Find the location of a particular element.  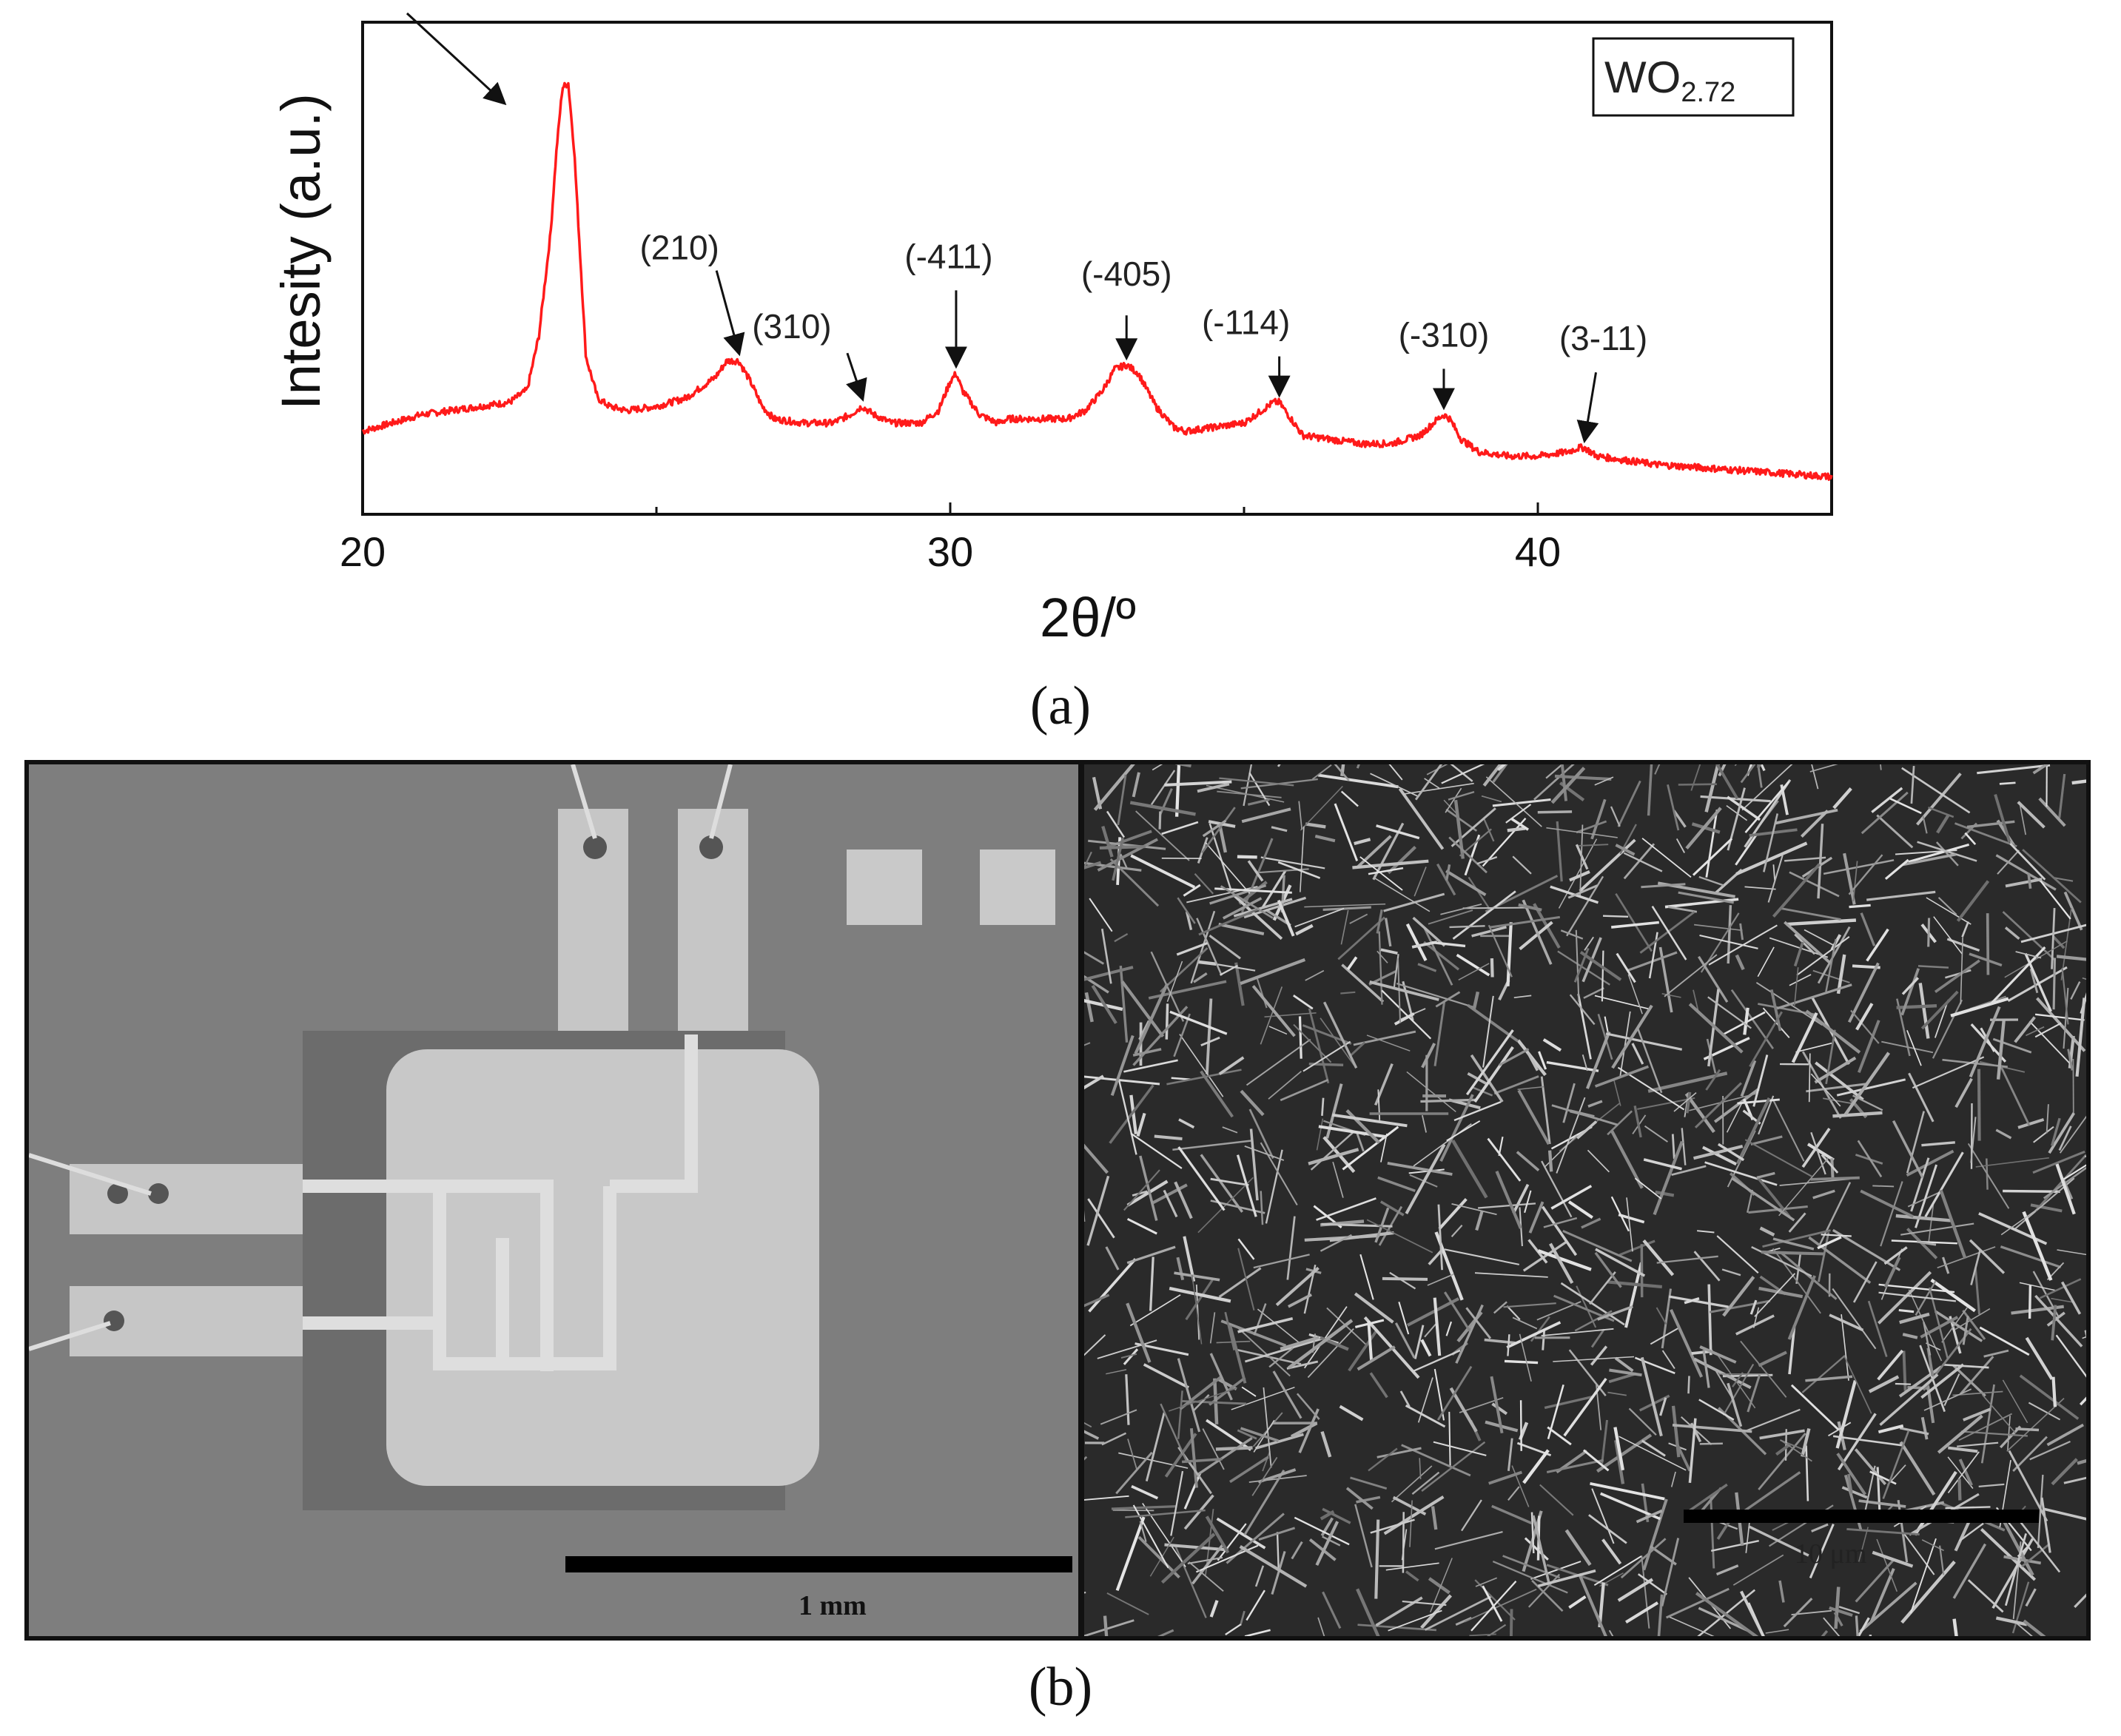

x-ticks is located at coordinates (1097, 508).